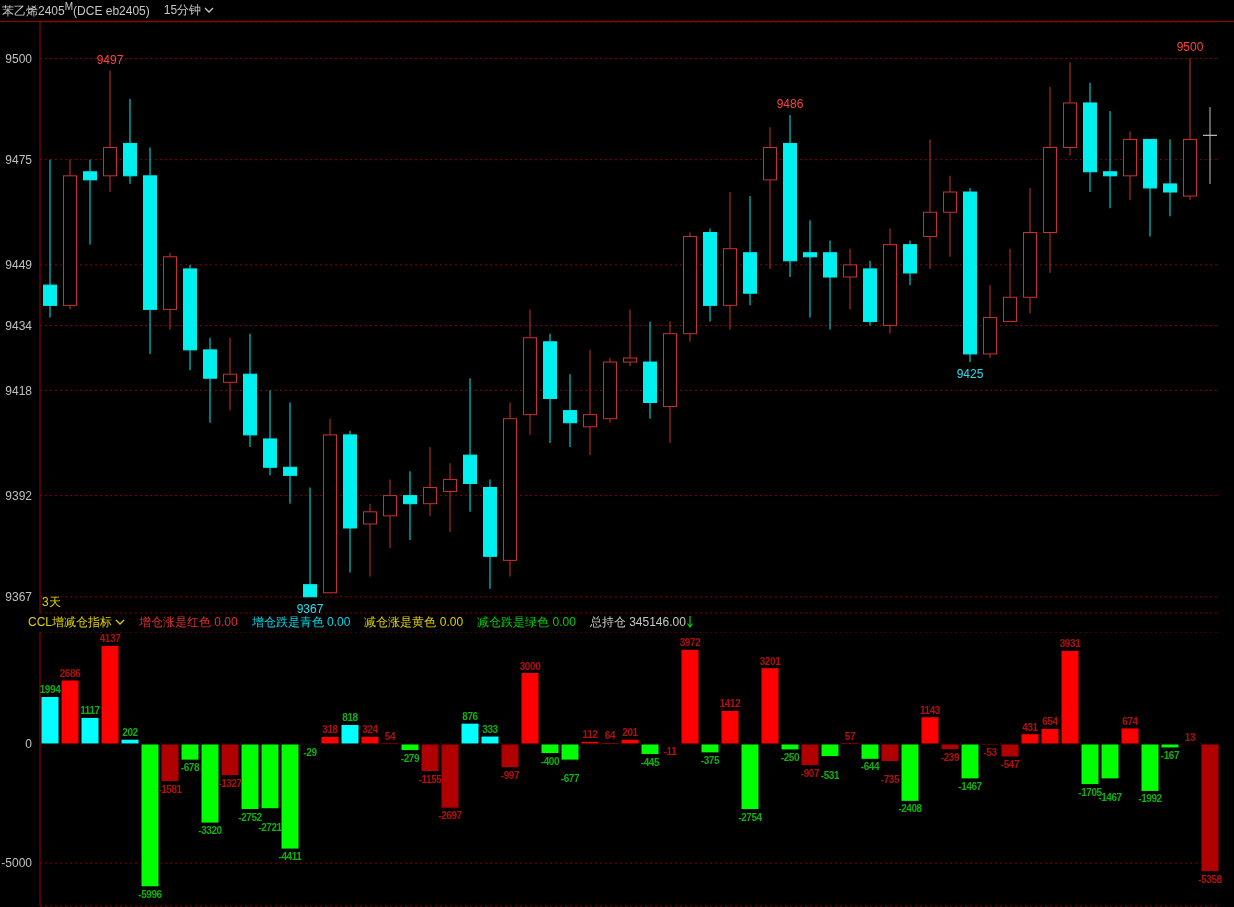 This screenshot has width=1234, height=907. I want to click on annotation: 9497, so click(110, 59).